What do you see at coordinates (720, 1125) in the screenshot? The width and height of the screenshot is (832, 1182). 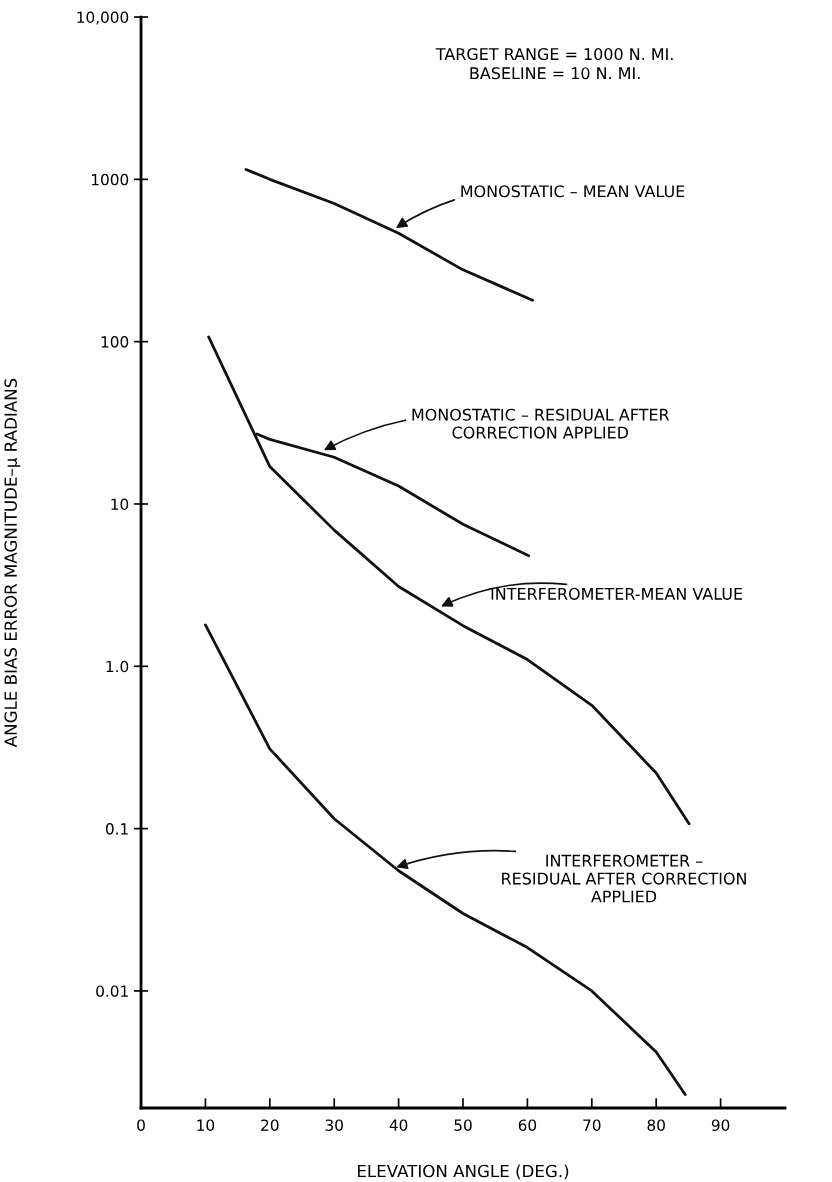 I see `x-tick-label: 90` at bounding box center [720, 1125].